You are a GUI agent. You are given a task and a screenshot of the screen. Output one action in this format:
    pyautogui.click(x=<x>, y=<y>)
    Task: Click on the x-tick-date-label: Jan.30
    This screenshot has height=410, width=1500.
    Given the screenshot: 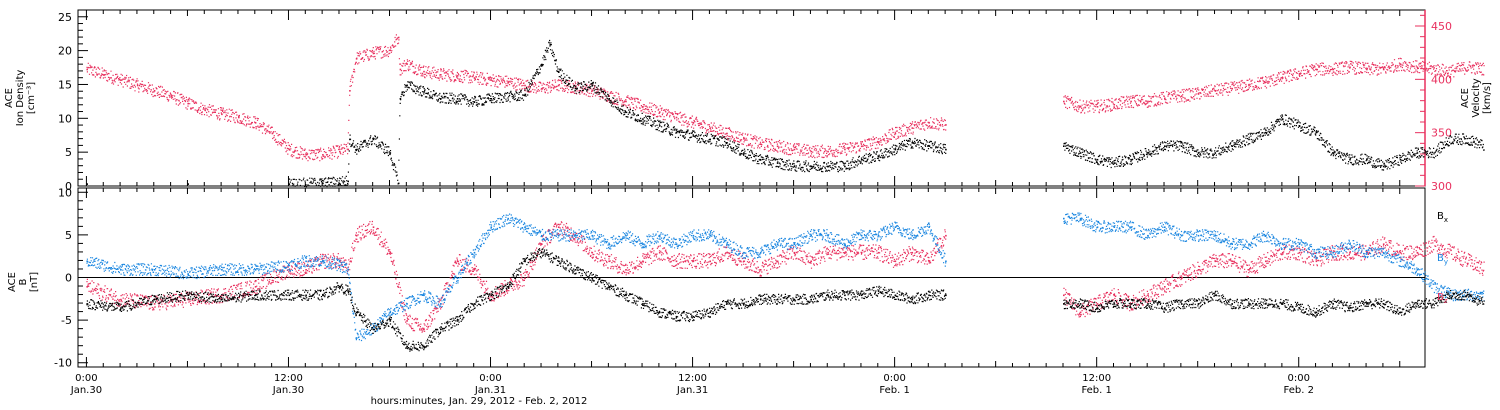 What is the action you would take?
    pyautogui.click(x=288, y=390)
    